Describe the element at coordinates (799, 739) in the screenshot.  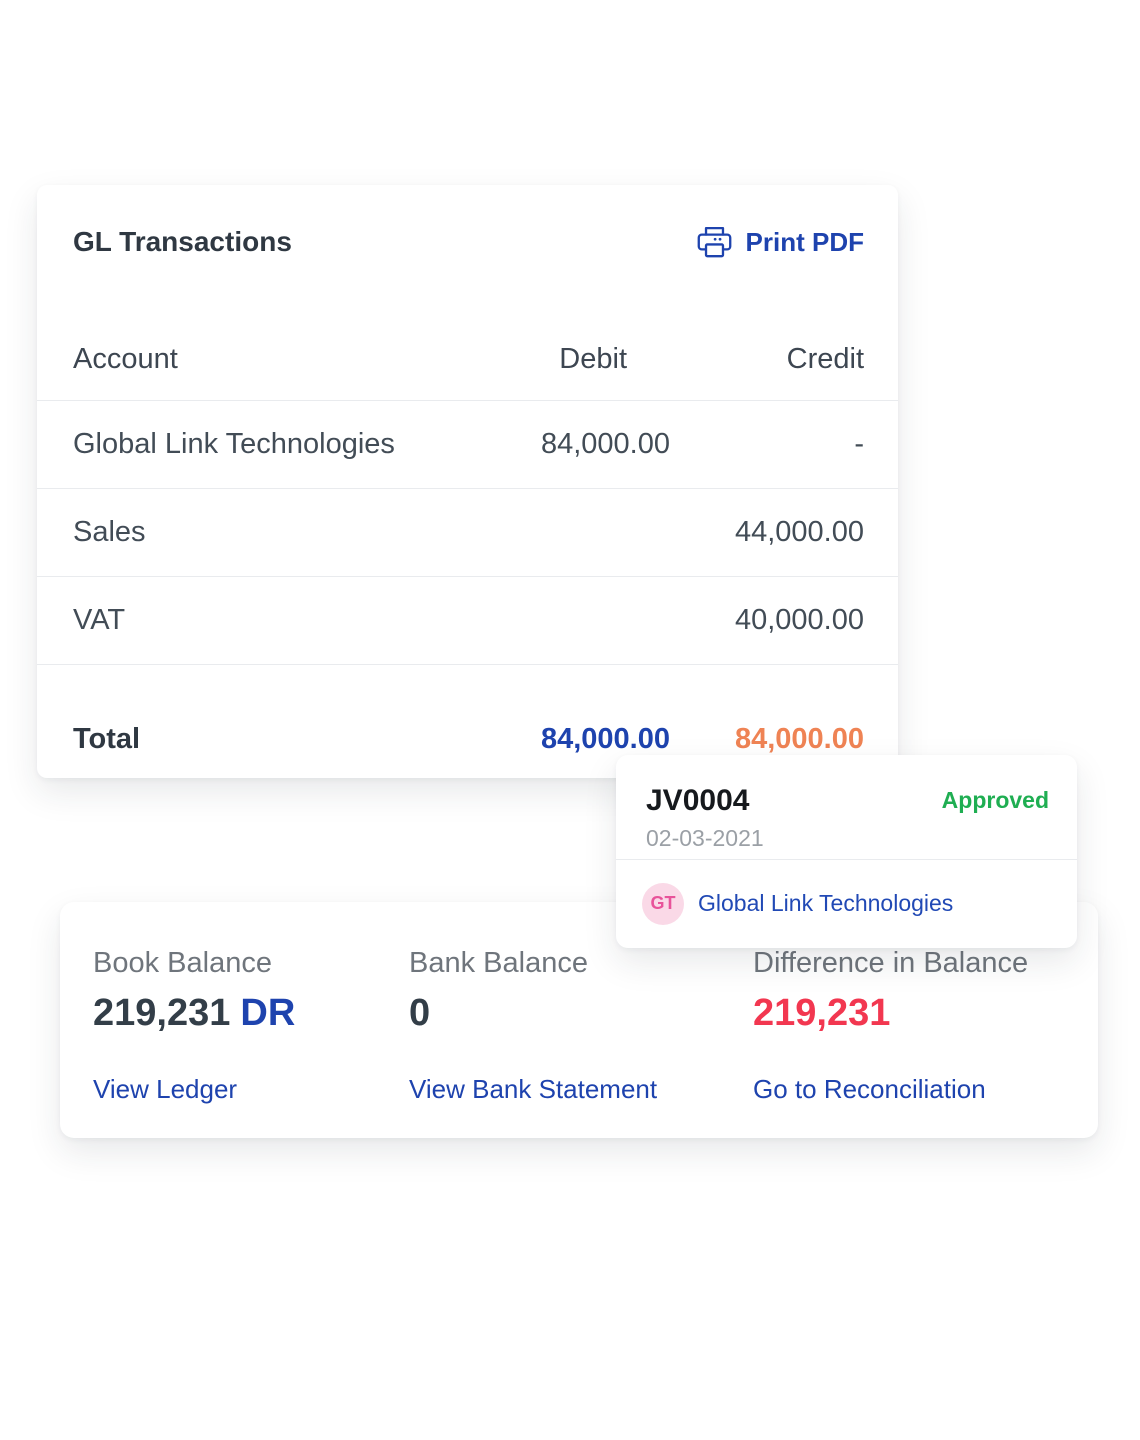
I see `total-credit-value: 84,000.00` at that location.